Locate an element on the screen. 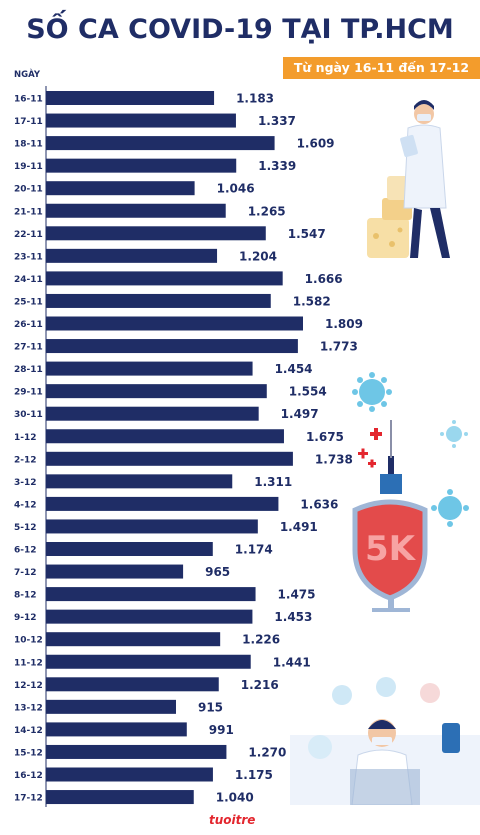  bar-value-label: 1.809 is located at coordinates (344, 324).